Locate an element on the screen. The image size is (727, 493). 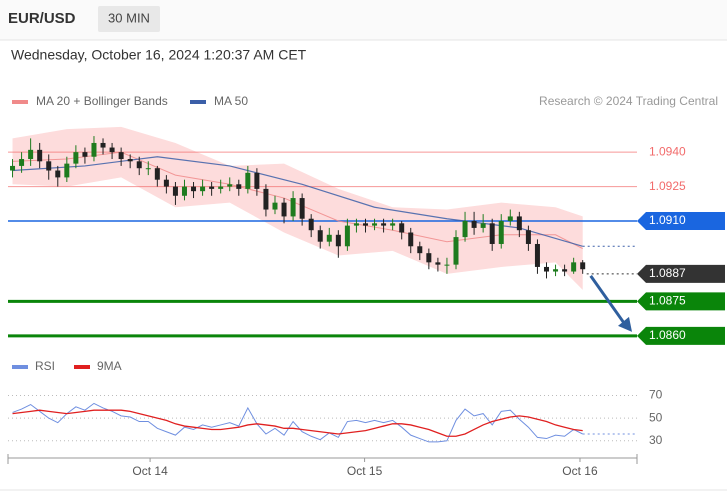
ma-line is located at coordinates (297, 201).